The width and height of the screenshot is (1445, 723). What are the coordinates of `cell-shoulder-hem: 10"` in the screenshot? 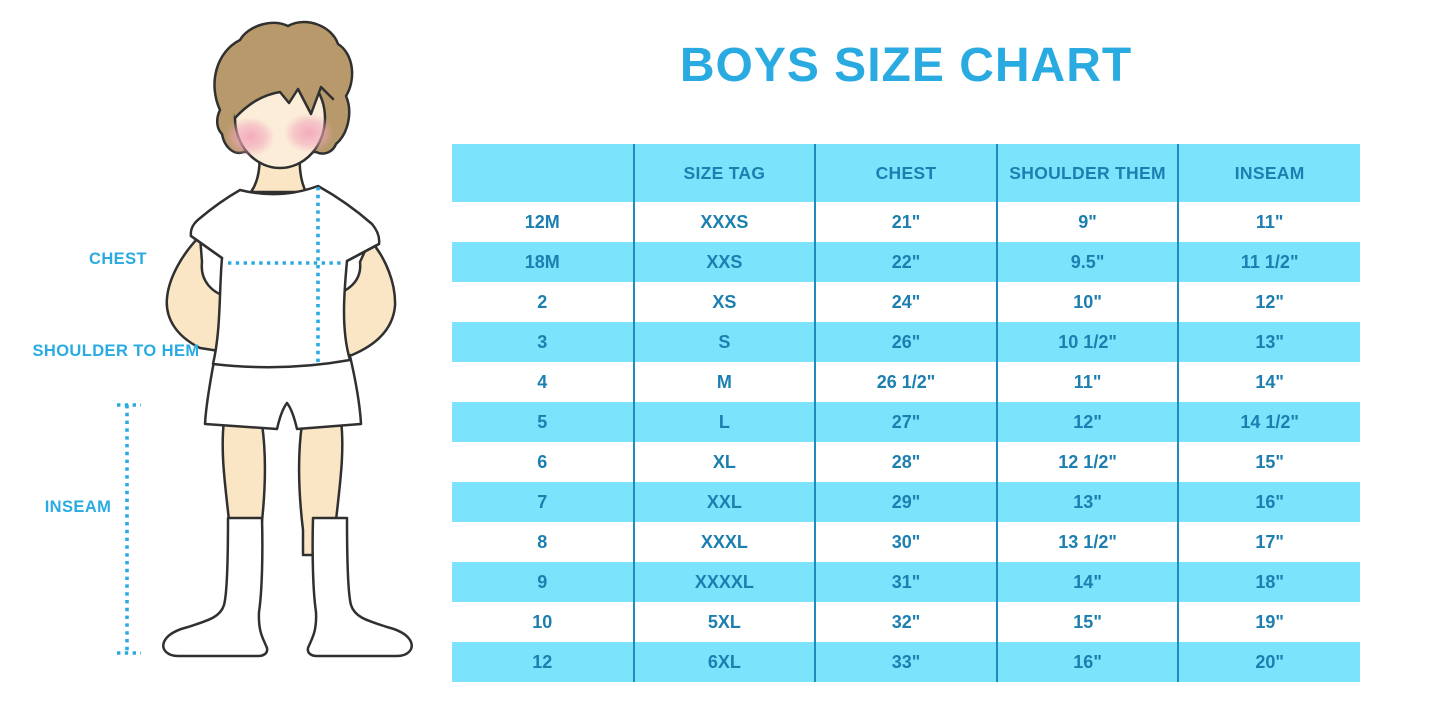 It's located at (1087, 302).